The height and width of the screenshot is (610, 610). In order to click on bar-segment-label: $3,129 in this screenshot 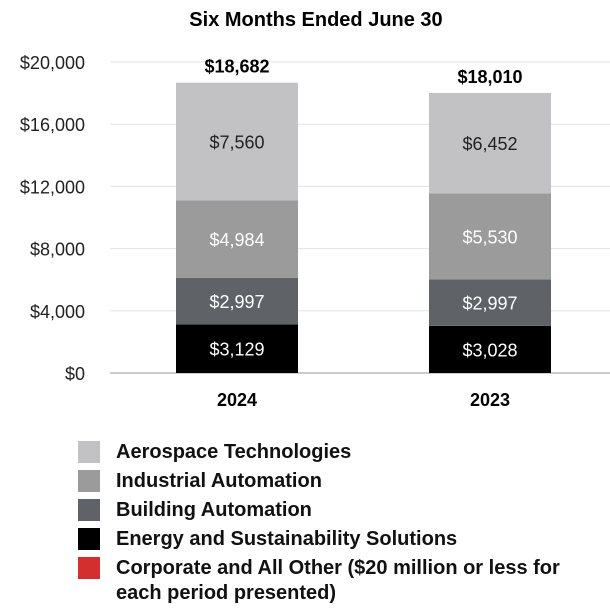, I will do `click(236, 350)`.